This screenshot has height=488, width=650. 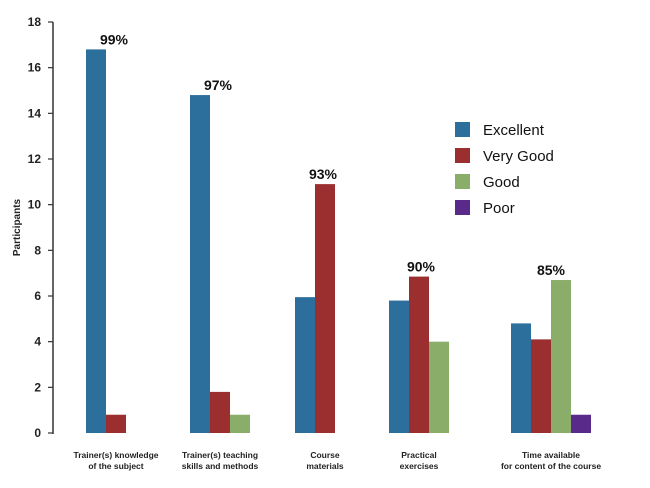 What do you see at coordinates (551, 466) in the screenshot?
I see `x-tick-label: for content of the course` at bounding box center [551, 466].